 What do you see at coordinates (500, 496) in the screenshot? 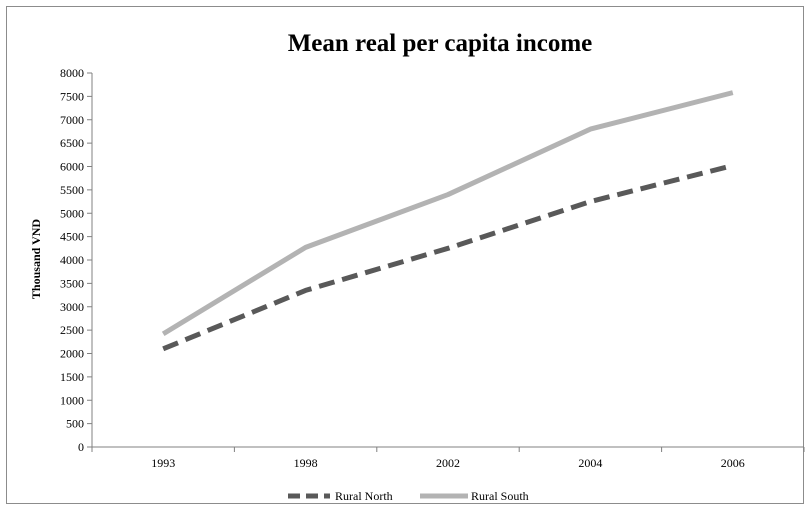
I see `legend-label-rural-south: Rural South` at bounding box center [500, 496].